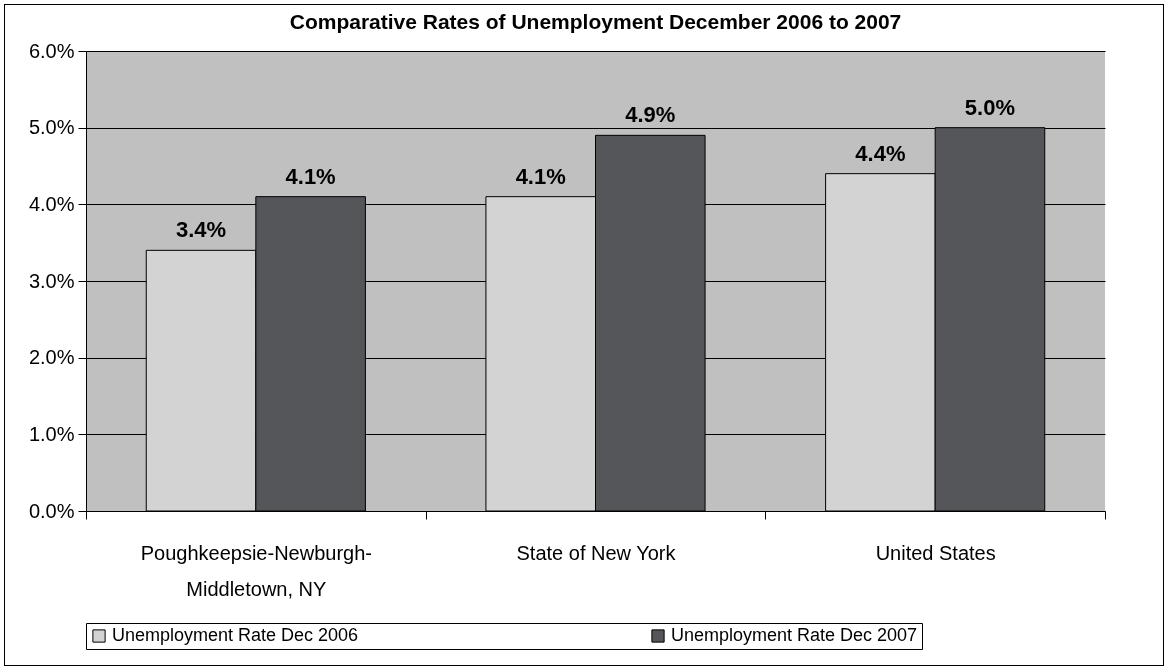 The width and height of the screenshot is (1170, 672). Describe the element at coordinates (256, 570) in the screenshot. I see `x-tick-label: Poughkeepsie-Newburgh-Middletown, NY` at that location.